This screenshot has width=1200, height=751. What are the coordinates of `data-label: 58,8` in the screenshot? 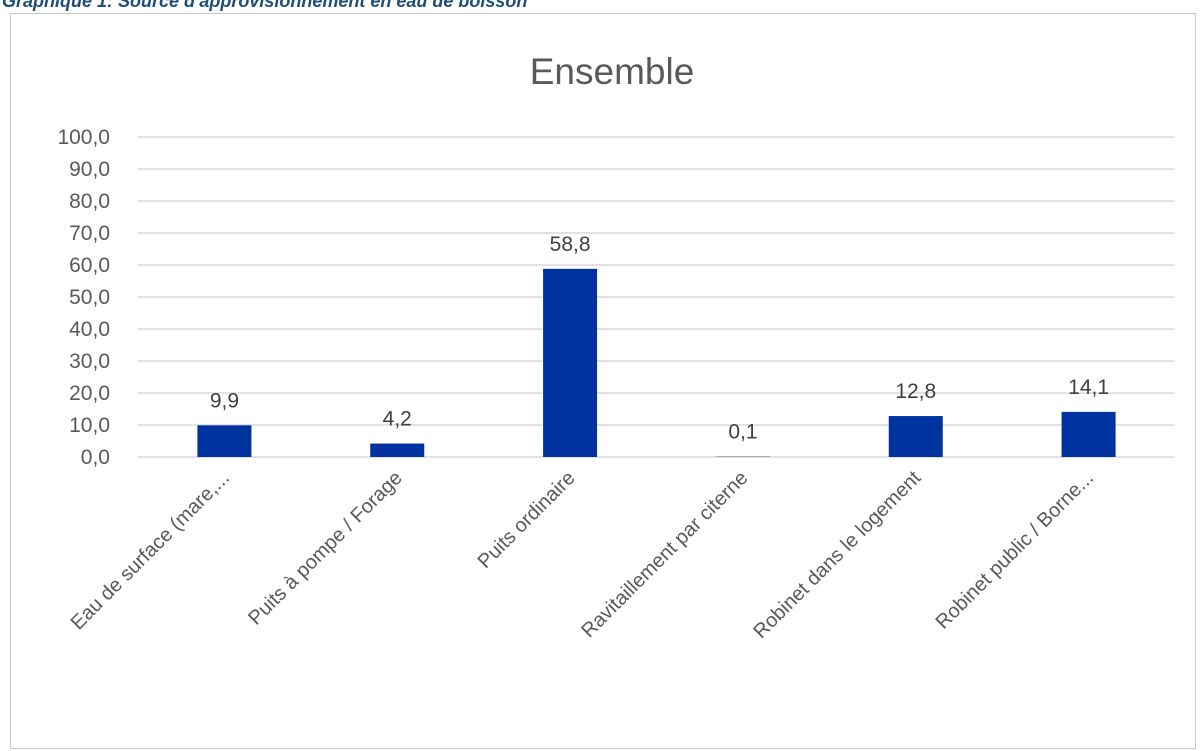 It's located at (570, 244).